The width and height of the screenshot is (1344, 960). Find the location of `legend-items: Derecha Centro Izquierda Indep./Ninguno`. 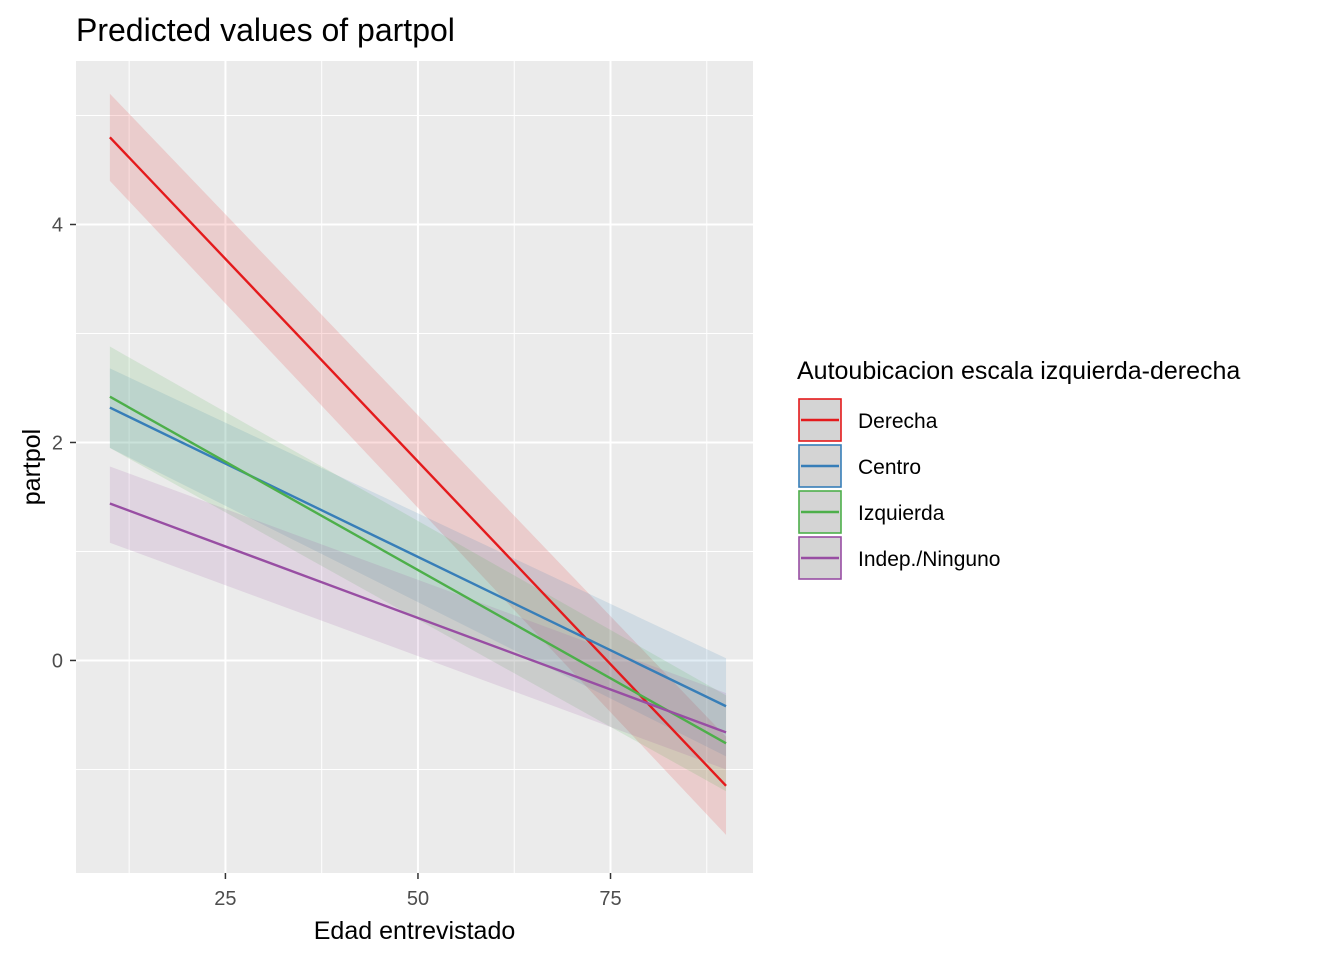

legend-items: Derecha Centro Izquierda Indep./Ninguno is located at coordinates (899, 489).